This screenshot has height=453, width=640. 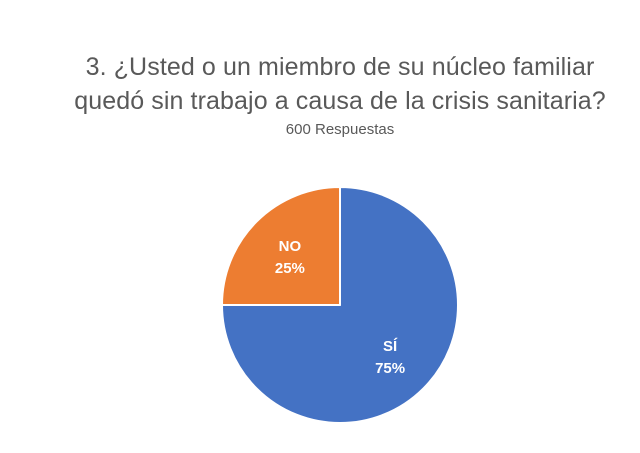 I want to click on pie-slice-no, so click(x=281, y=246).